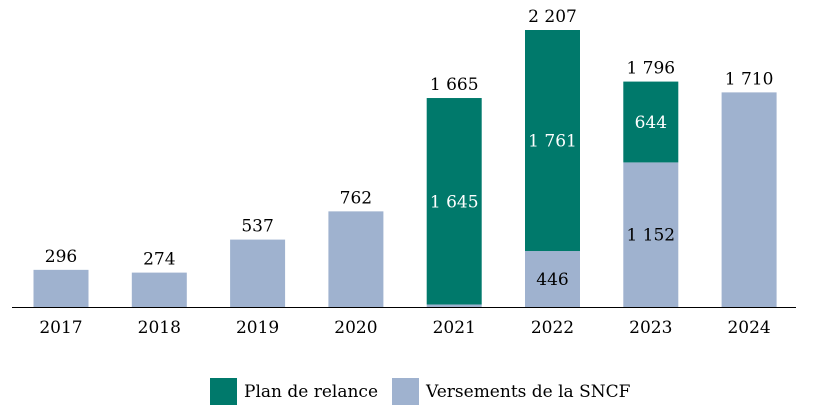 The width and height of the screenshot is (830, 416). What do you see at coordinates (257, 328) in the screenshot?
I see `x-tick-label-2019: 2019` at bounding box center [257, 328].